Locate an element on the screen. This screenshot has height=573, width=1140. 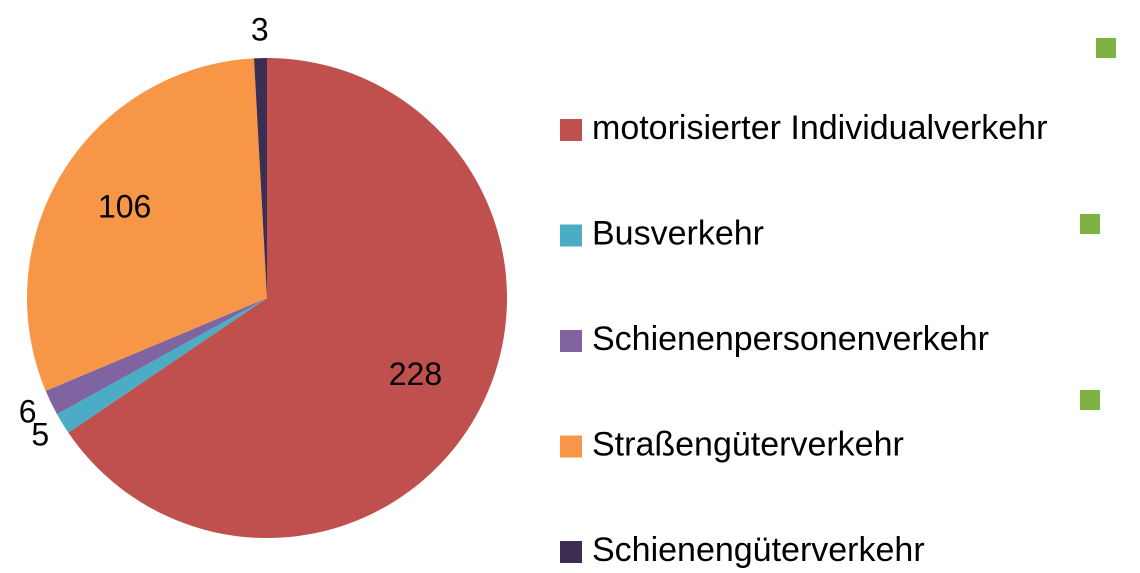
legend-text: Busverkehr is located at coordinates (678, 233).